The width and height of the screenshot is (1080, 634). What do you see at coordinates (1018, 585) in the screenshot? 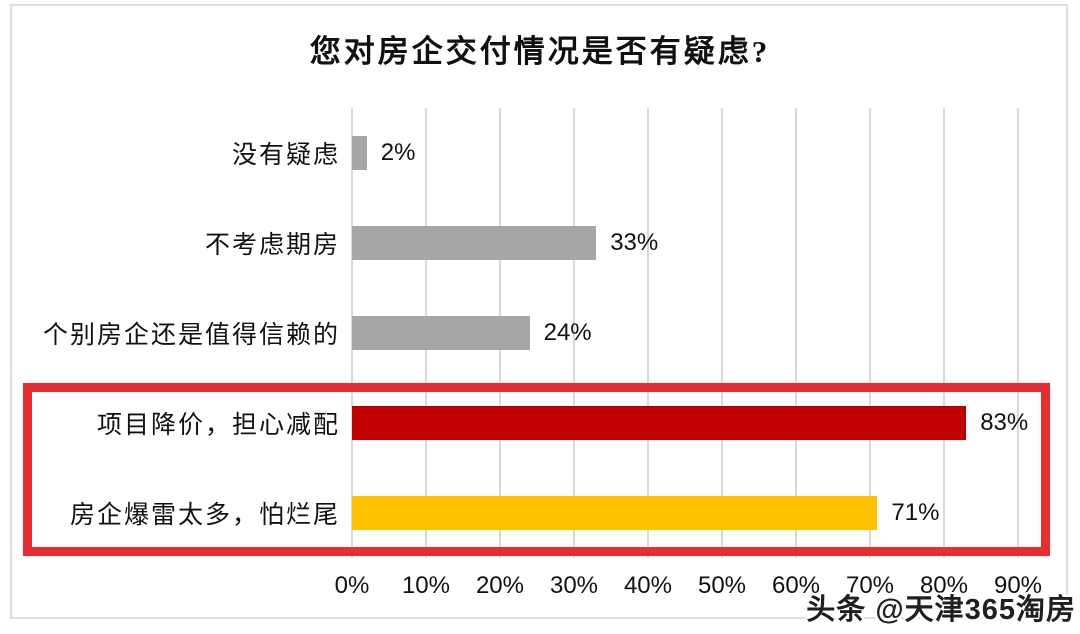
I see `x-tick: 90%` at bounding box center [1018, 585].